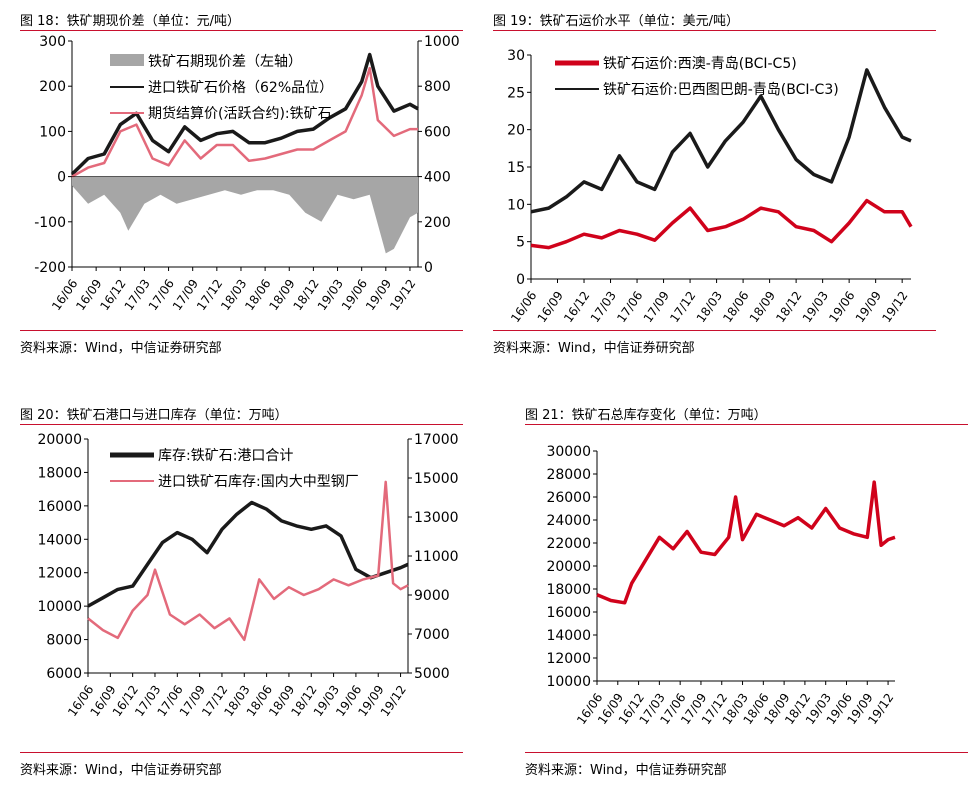 The width and height of the screenshot is (978, 791). Describe the element at coordinates (437, 178) in the screenshot. I see `y2-tick-label: 400` at that location.